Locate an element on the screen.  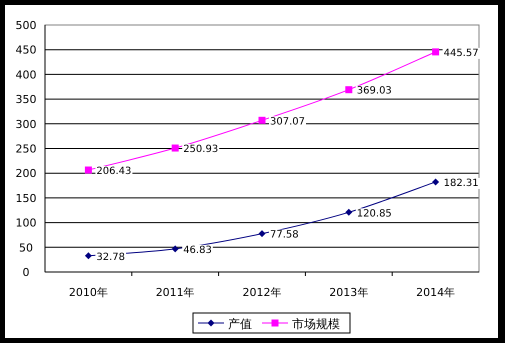
y-tick-label: 400 is located at coordinates (26, 75).